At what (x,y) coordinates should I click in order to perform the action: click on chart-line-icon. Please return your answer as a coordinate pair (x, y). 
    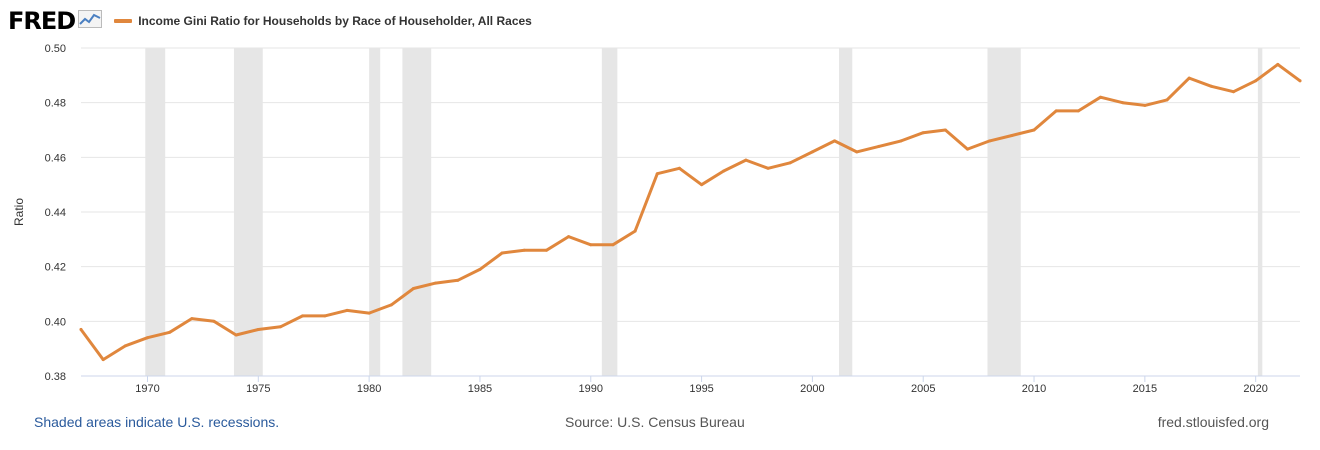
    Looking at the image, I should click on (90, 21).